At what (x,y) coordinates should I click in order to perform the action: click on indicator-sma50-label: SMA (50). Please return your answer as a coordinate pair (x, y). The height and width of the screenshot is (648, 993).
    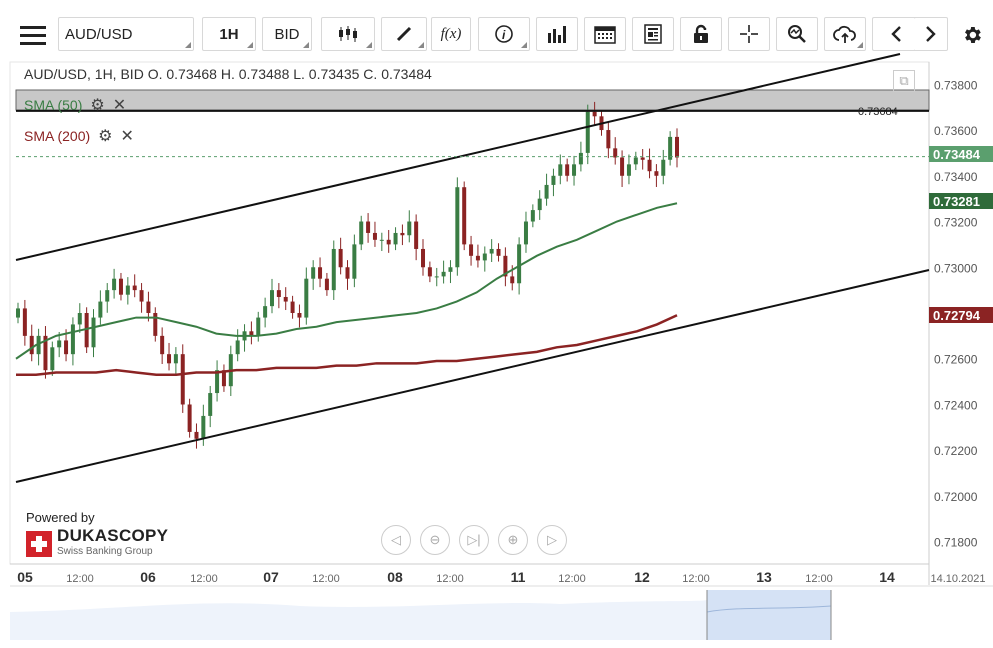
    Looking at the image, I should click on (53, 105).